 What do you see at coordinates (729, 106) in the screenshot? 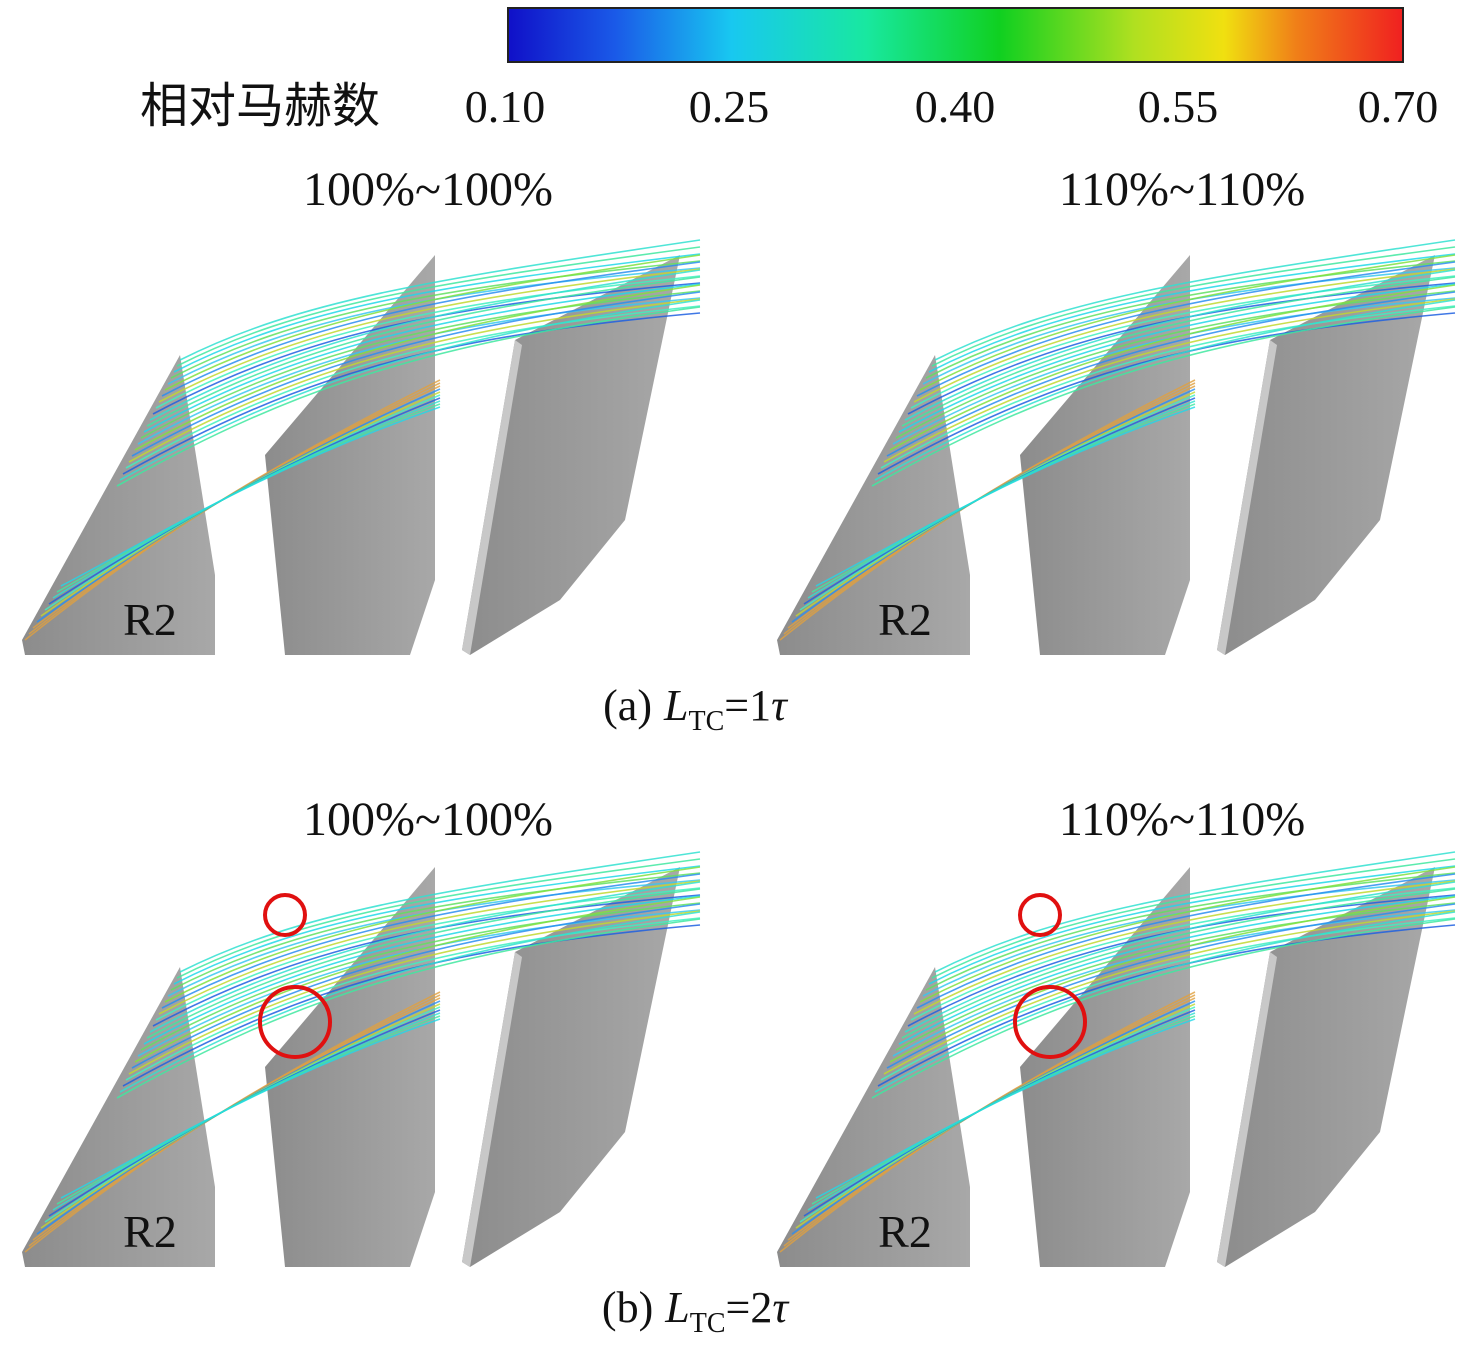
I see `colorbar-tick: 0.25` at bounding box center [729, 106].